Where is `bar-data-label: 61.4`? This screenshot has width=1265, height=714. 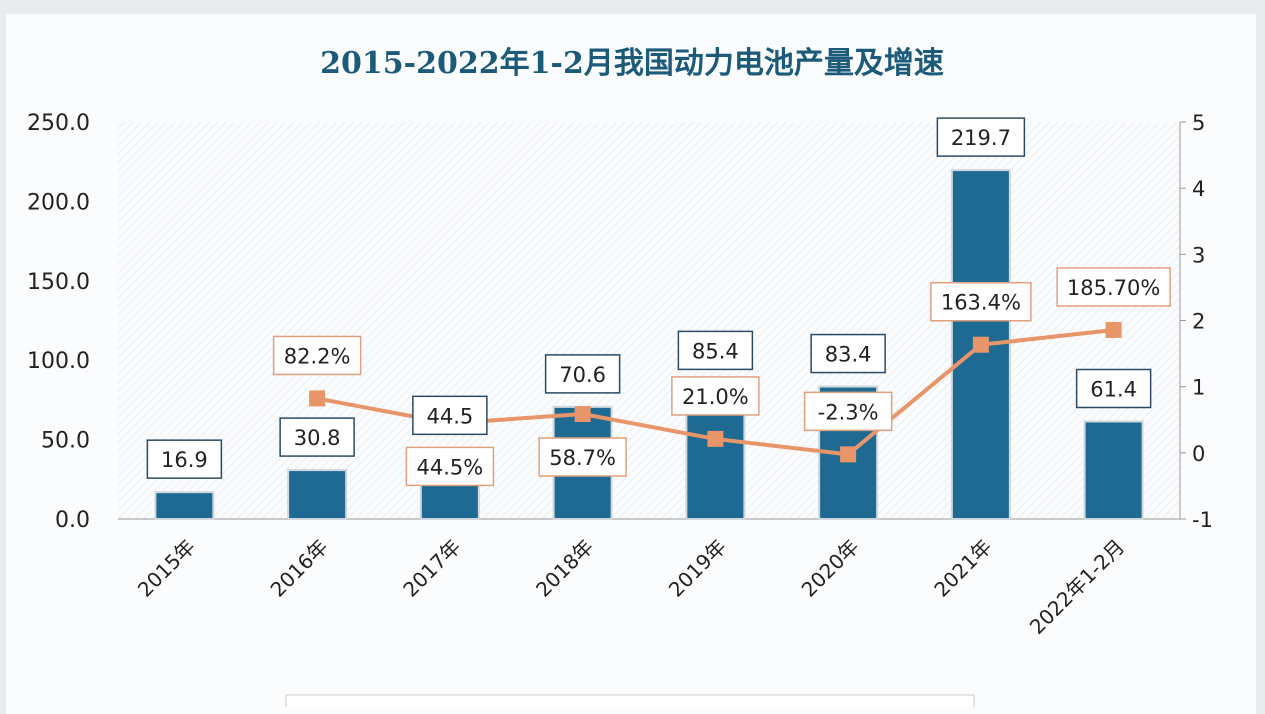 bar-data-label: 61.4 is located at coordinates (1113, 389).